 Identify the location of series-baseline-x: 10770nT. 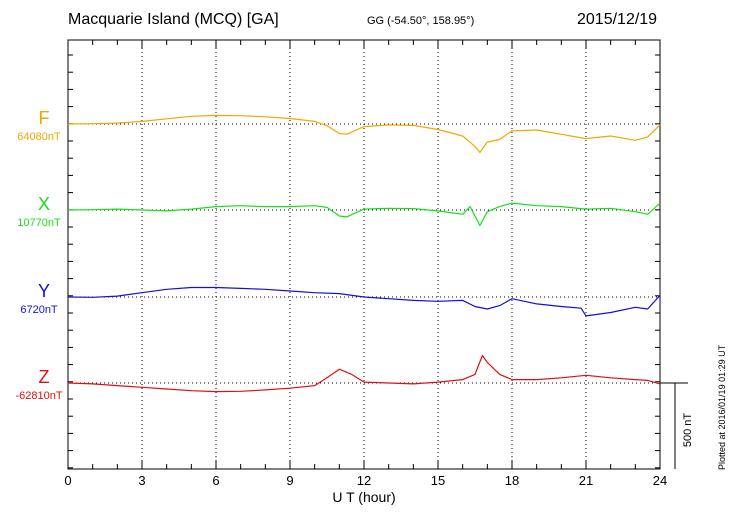
(39, 223).